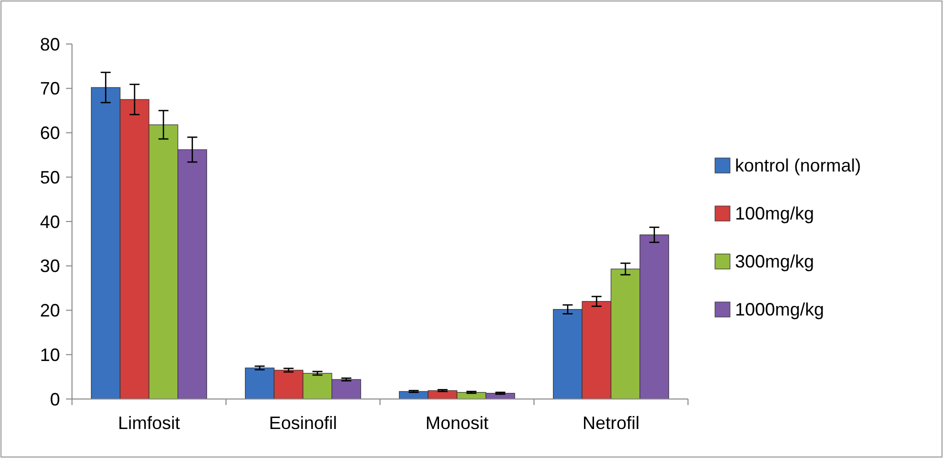 The image size is (943, 458). I want to click on x-tick-label: Eosinofil, so click(303, 423).